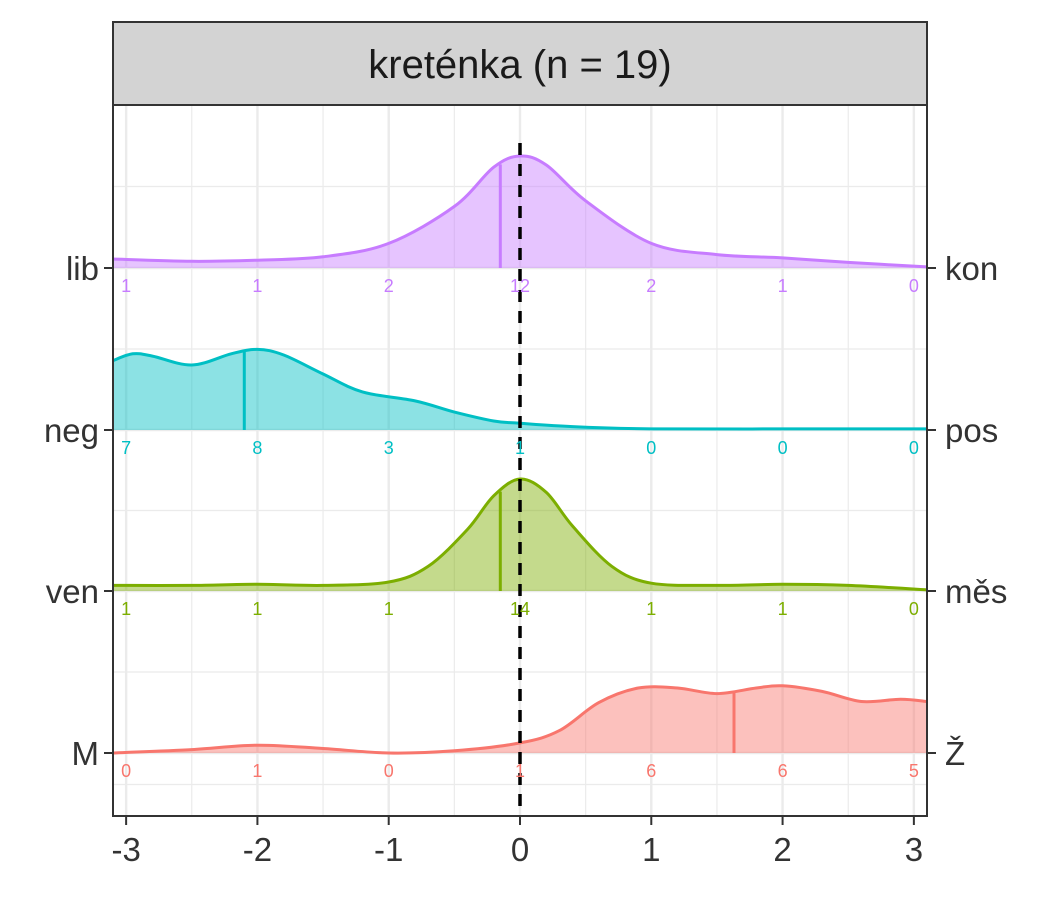 This screenshot has width=1050, height=900. I want to click on left-tick-label: M, so click(86, 753).